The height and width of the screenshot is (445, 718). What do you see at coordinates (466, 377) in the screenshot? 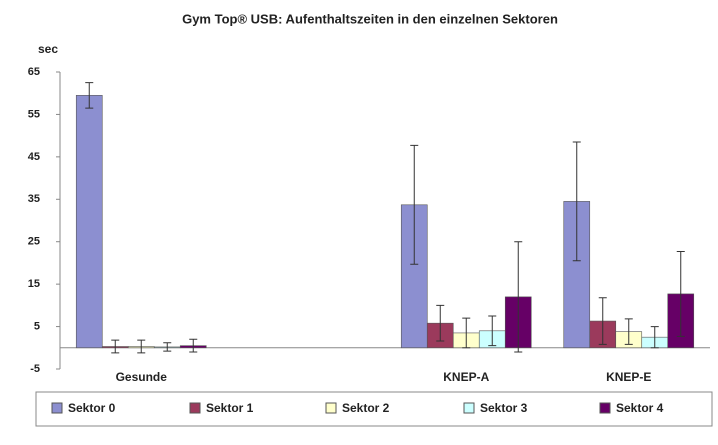
I see `x-tick-label: KNEP-A` at bounding box center [466, 377].